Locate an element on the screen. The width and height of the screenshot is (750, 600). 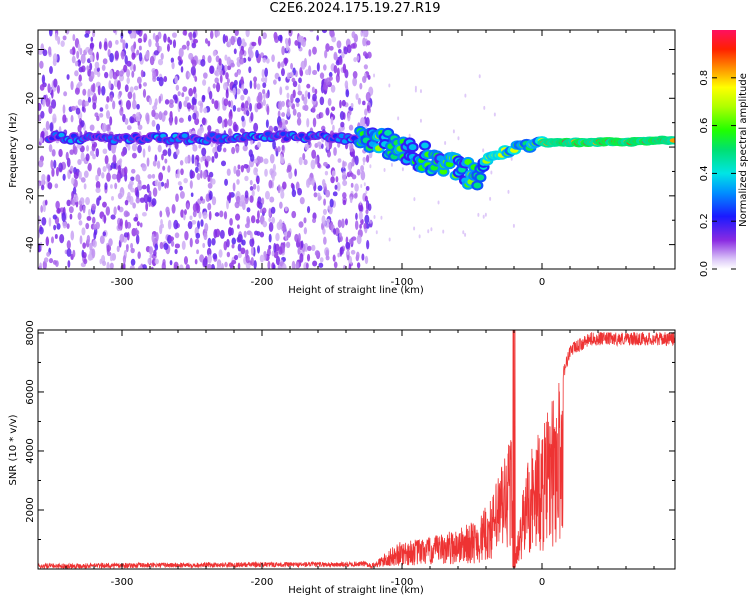
colorbar-gradient is located at coordinates (724, 149).